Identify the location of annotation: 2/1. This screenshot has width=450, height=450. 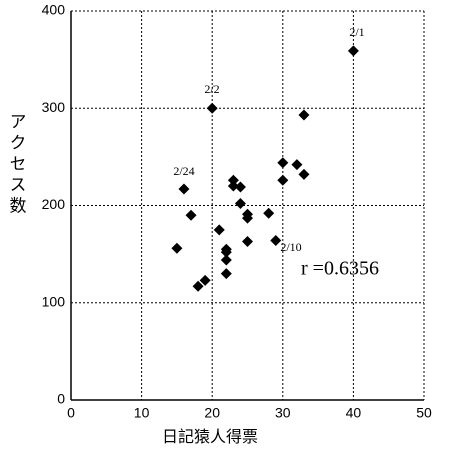
(356, 32).